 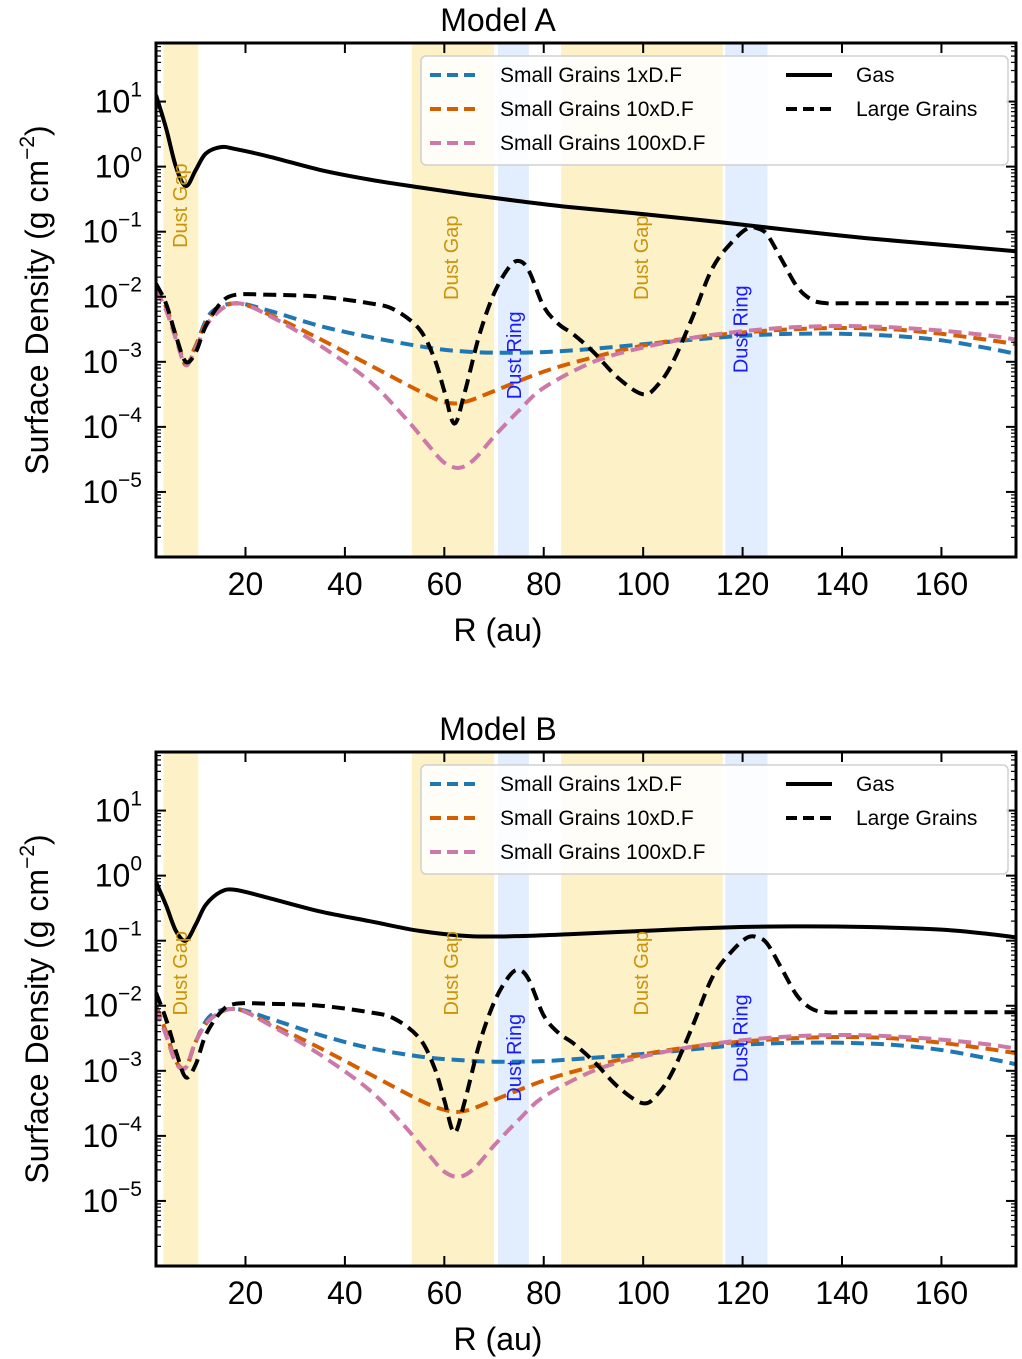 I want to click on chart-title: Model B, so click(x=497, y=729).